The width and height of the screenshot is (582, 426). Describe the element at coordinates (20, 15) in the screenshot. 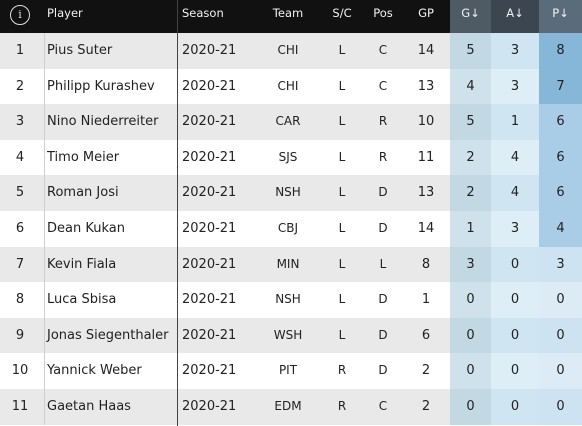

I see `info-icon: i` at that location.